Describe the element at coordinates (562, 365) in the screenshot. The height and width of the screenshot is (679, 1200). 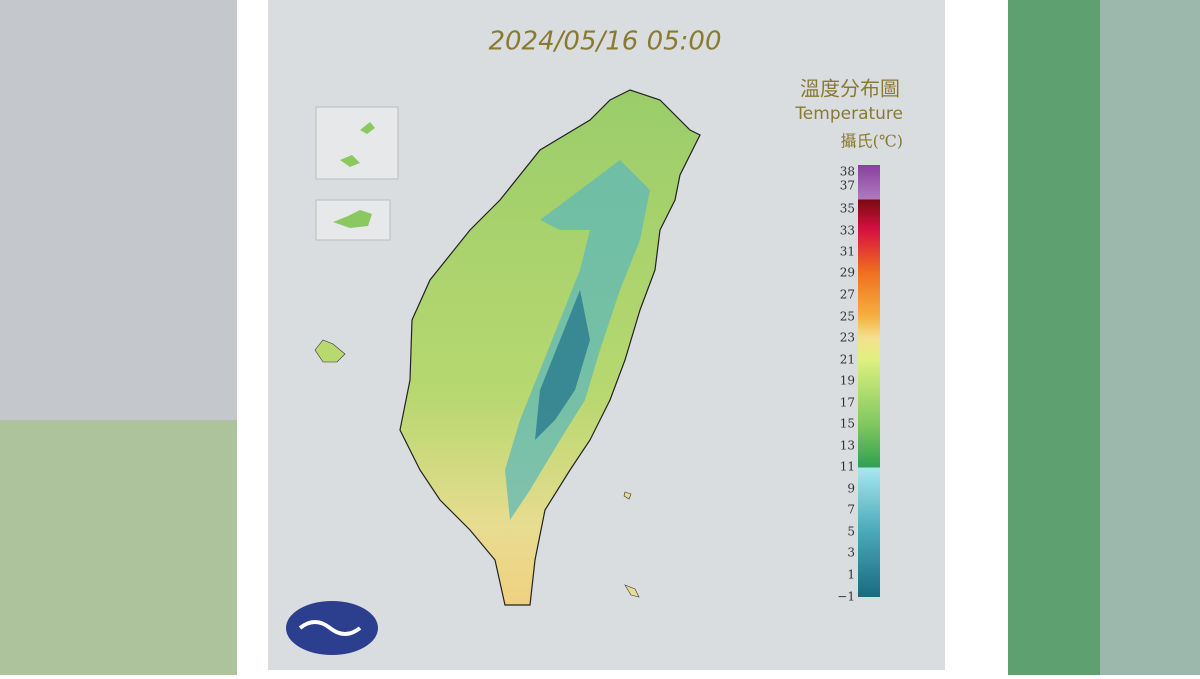
I see `mountain-peaks` at that location.